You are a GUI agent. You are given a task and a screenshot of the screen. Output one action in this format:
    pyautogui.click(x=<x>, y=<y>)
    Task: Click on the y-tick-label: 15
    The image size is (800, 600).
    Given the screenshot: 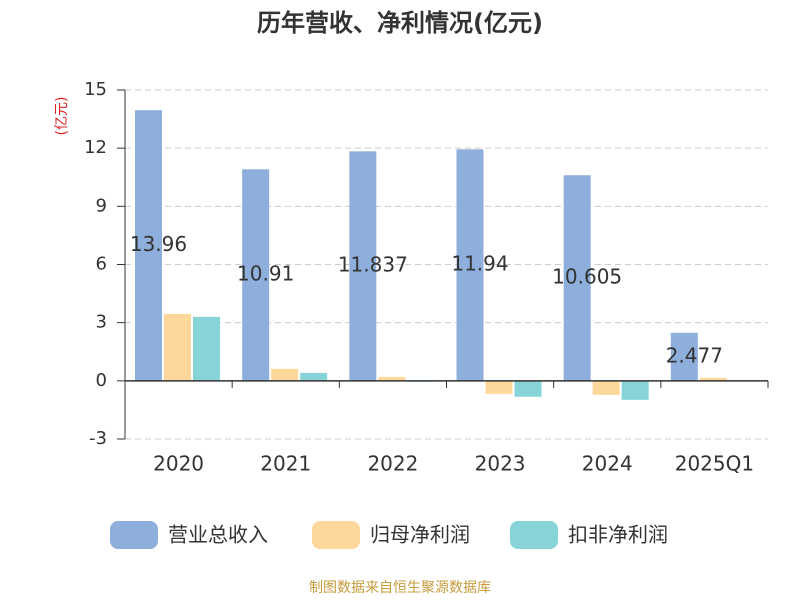 What is the action you would take?
    pyautogui.click(x=95, y=89)
    